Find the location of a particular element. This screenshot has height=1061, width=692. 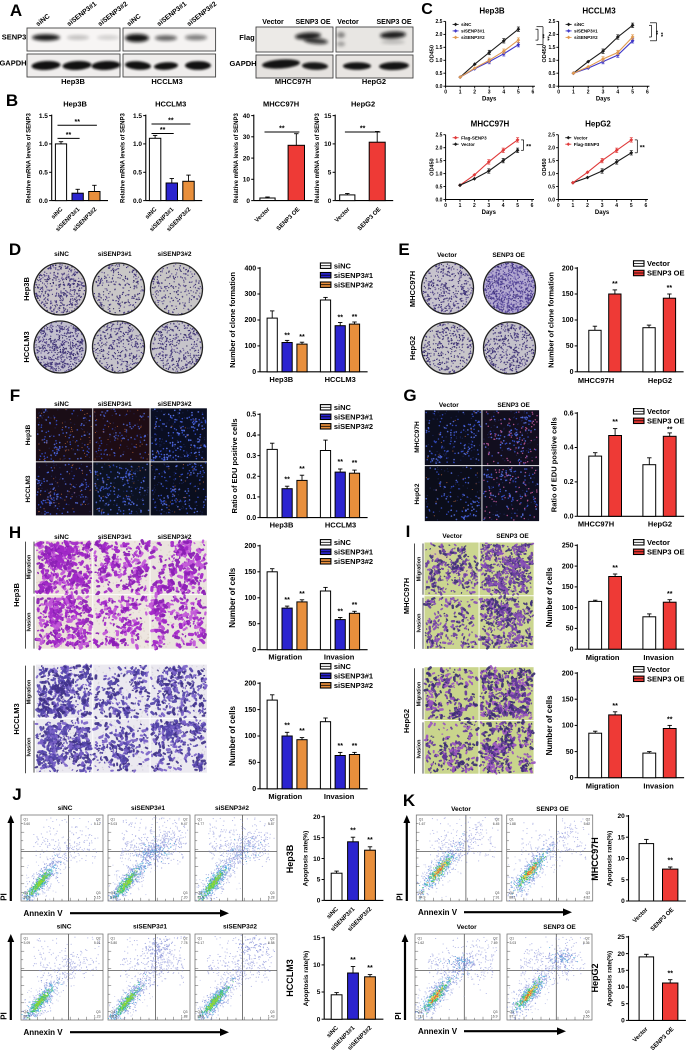

svg-text: 5 is located at coordinates (319, 880).